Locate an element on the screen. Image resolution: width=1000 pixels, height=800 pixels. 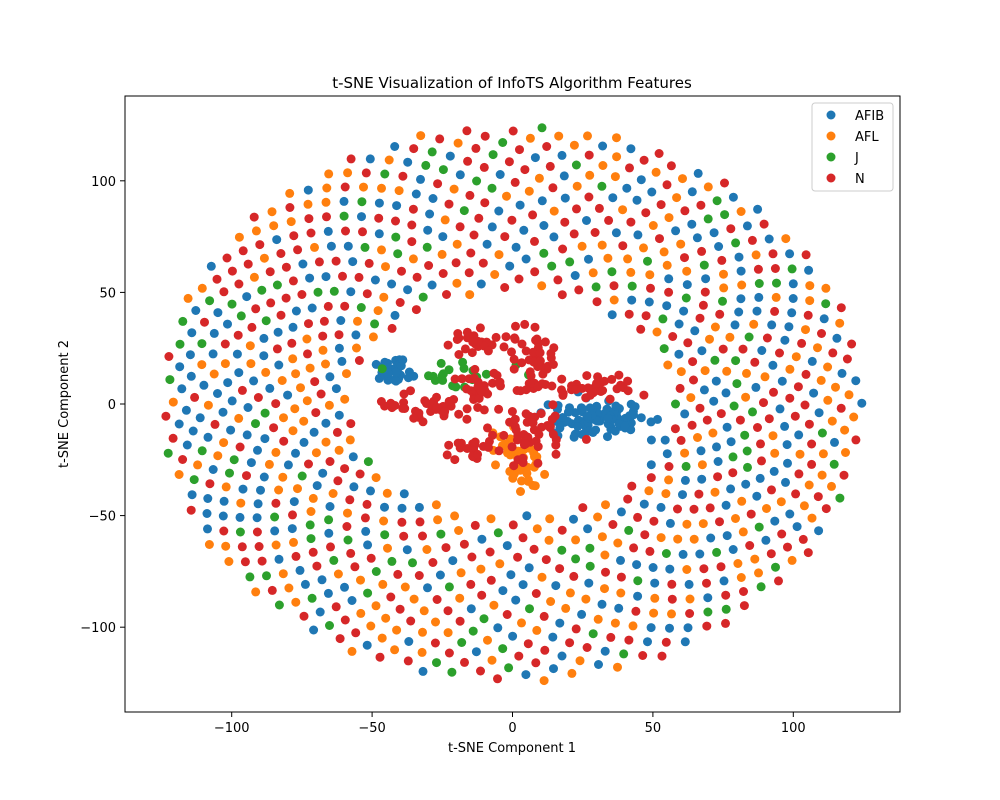
y-tick-label: 50 is located at coordinates (107, 293).